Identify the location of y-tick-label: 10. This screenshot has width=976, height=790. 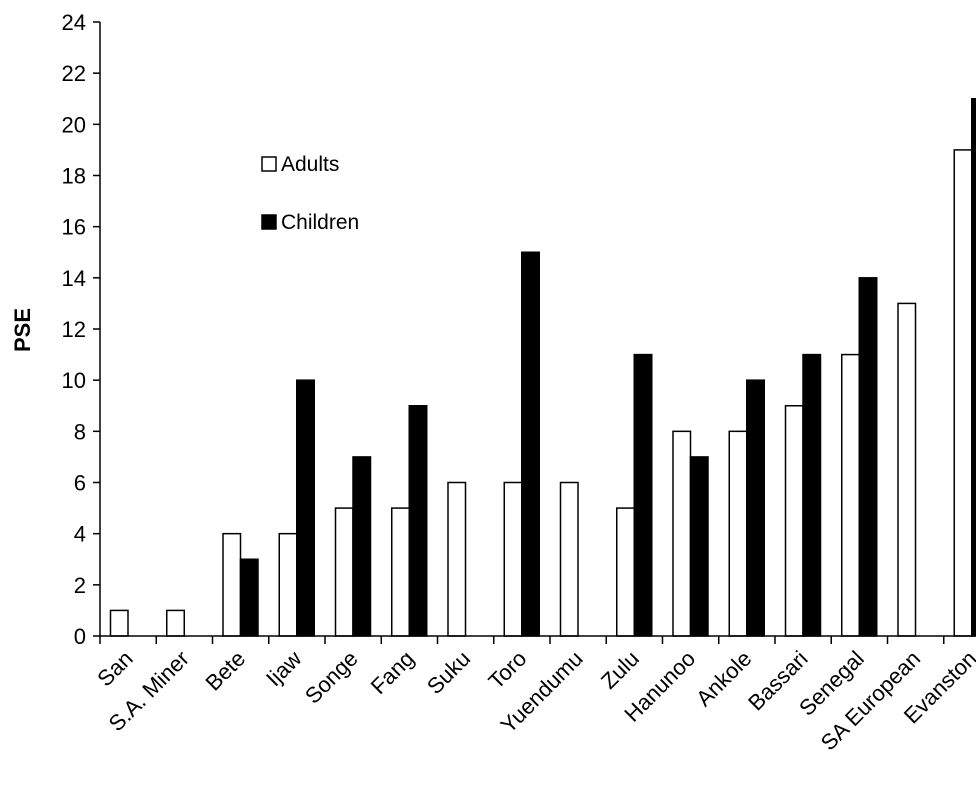
(74, 380).